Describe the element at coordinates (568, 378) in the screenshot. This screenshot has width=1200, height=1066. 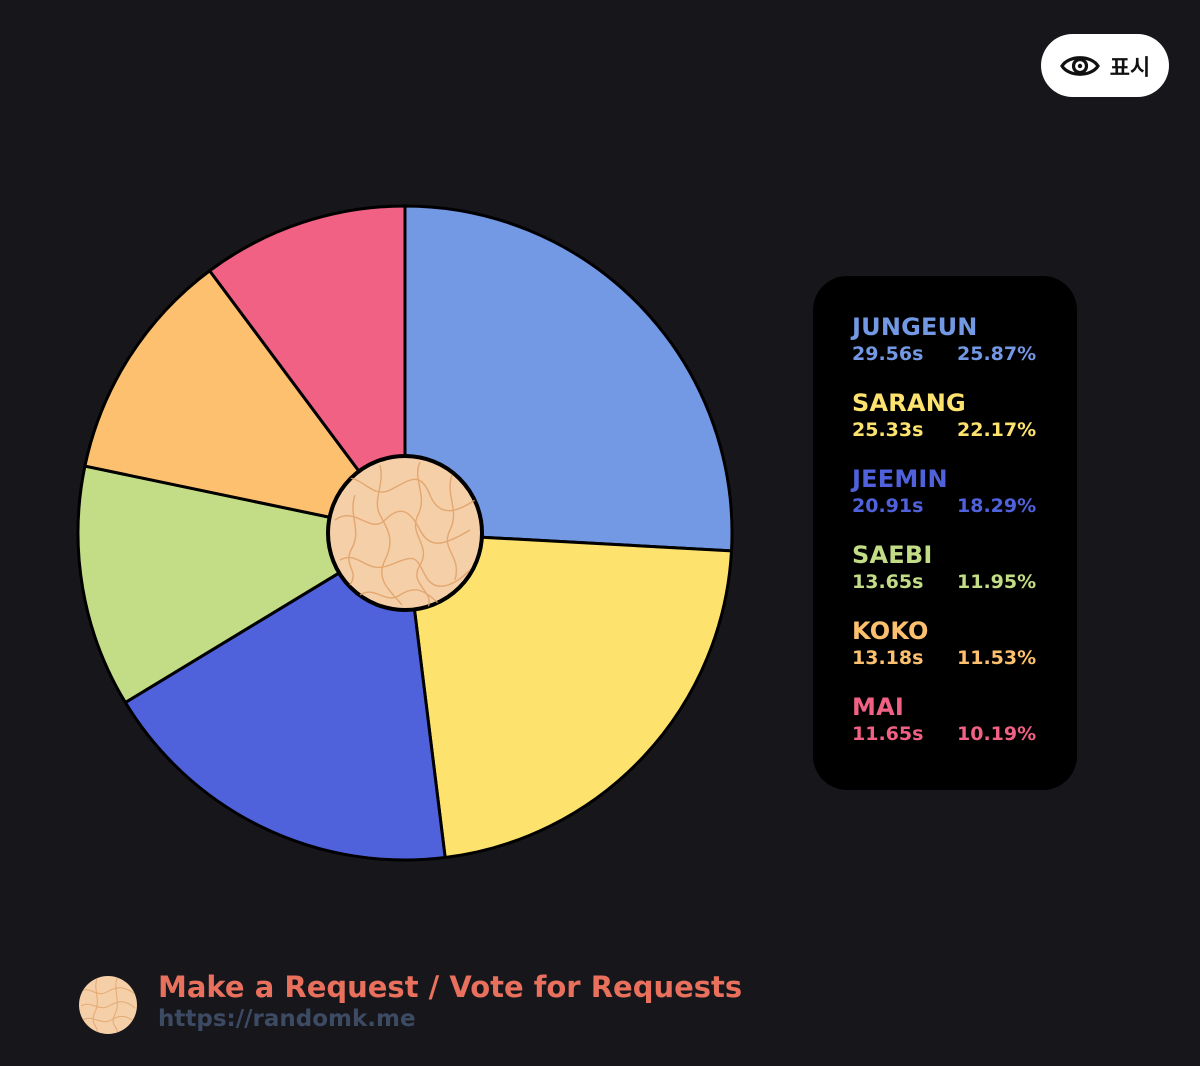
I see `pie-slice-jungeun` at that location.